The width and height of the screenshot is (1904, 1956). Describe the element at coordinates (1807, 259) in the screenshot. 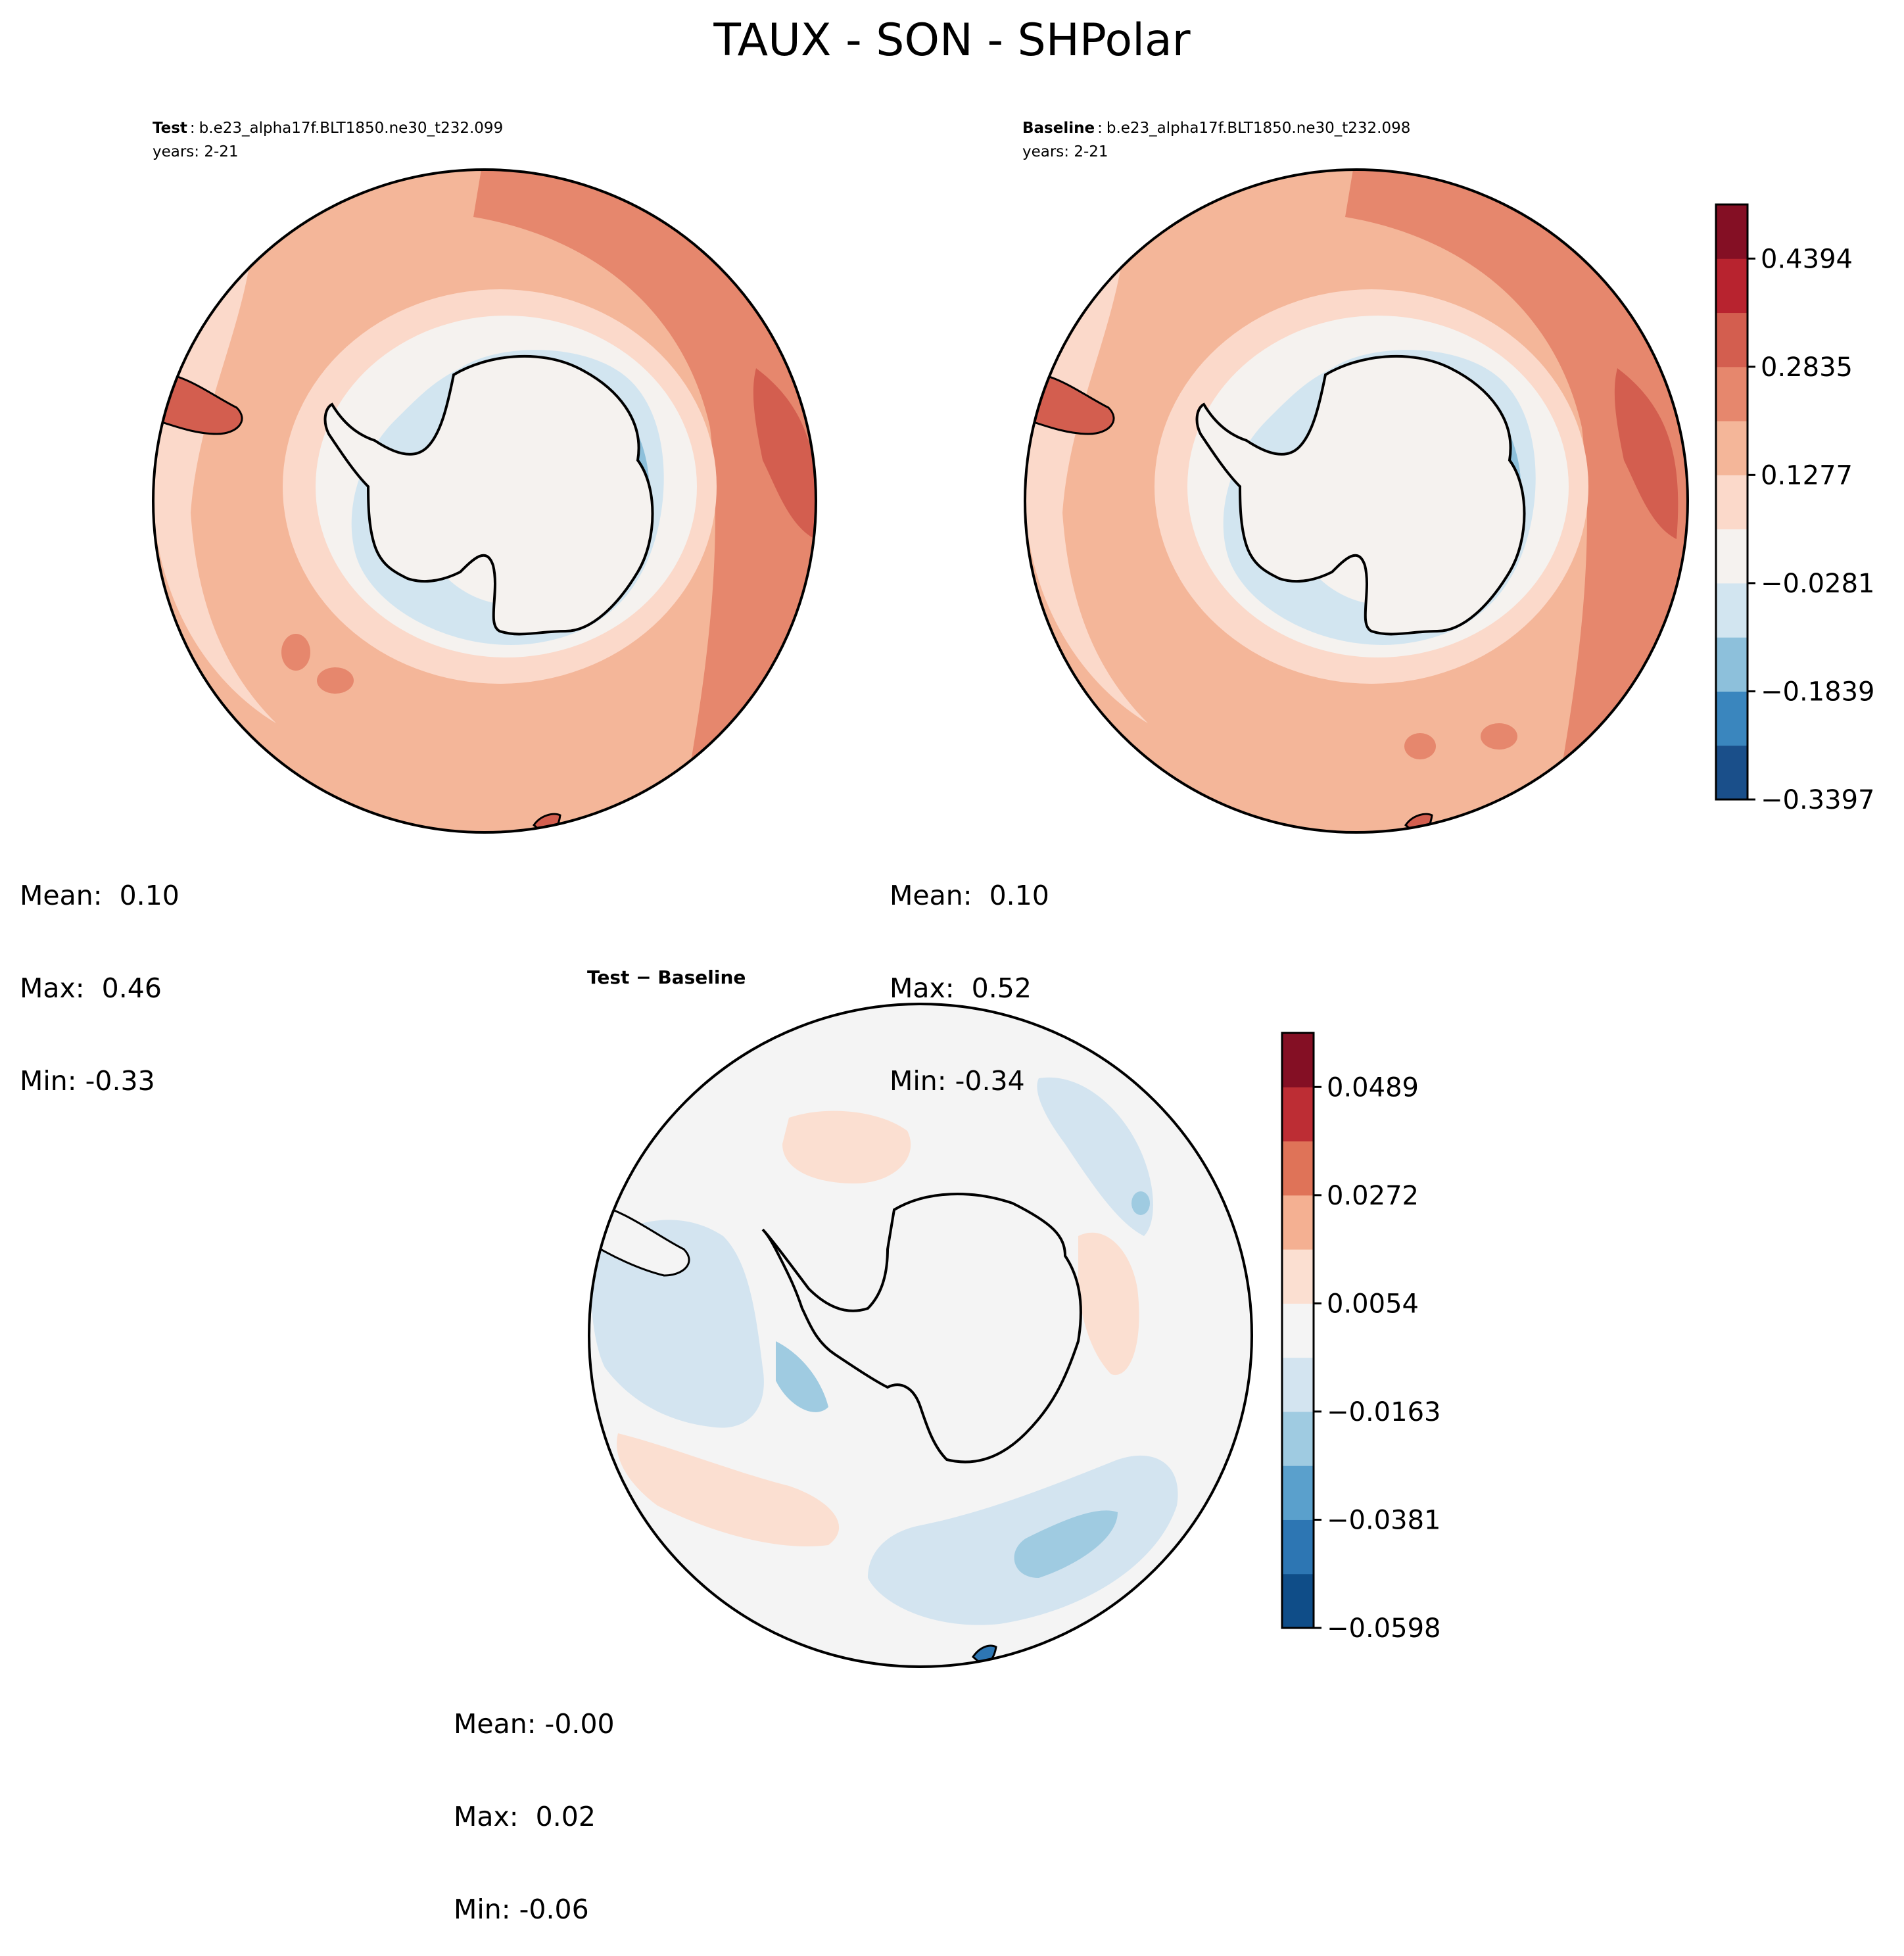

I see `colorbar-main-tick-label: 0.4394` at that location.